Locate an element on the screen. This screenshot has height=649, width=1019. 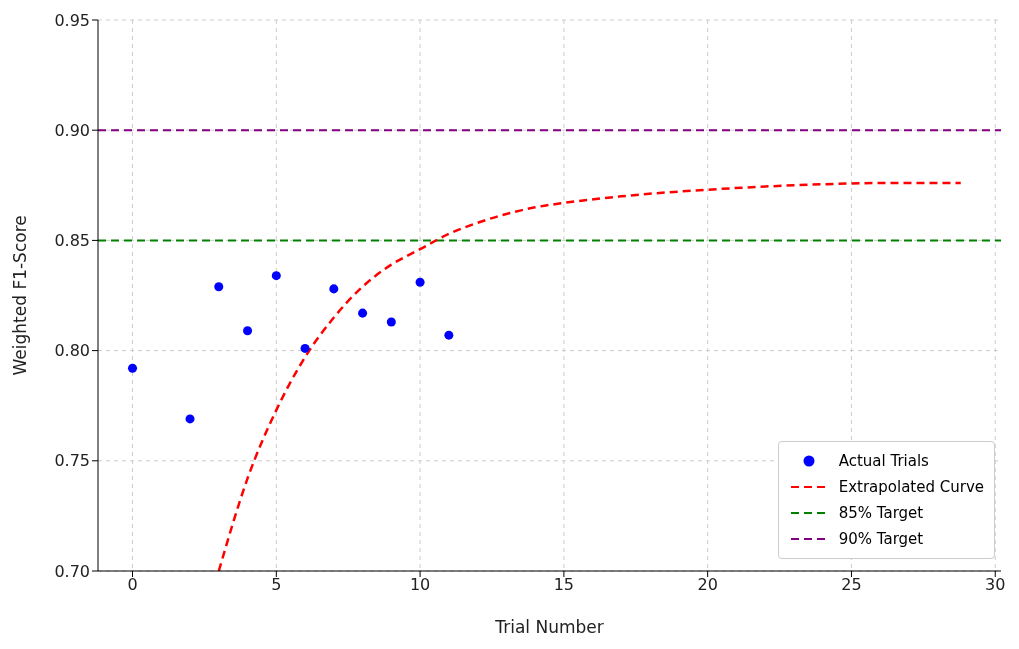
x-tick-label: 25 is located at coordinates (851, 585).